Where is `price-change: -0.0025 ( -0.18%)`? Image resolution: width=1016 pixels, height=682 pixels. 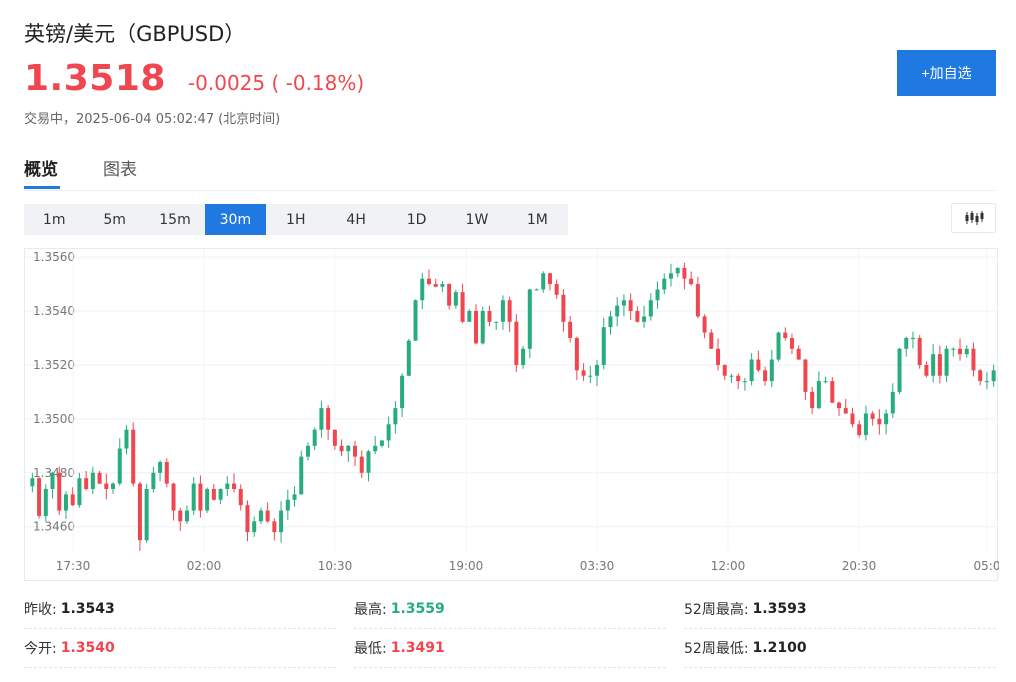
price-change: -0.0025 ( -0.18%) is located at coordinates (276, 83).